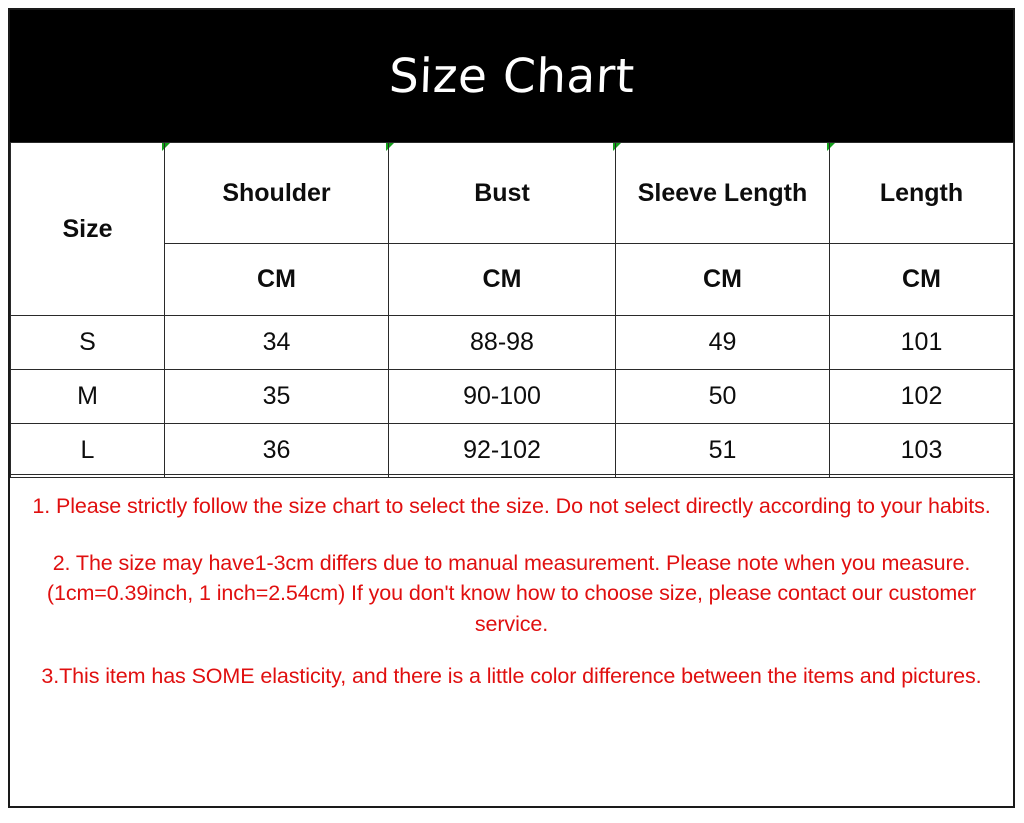 The image size is (1024, 823). I want to click on cell-shoulder: 34, so click(276, 342).